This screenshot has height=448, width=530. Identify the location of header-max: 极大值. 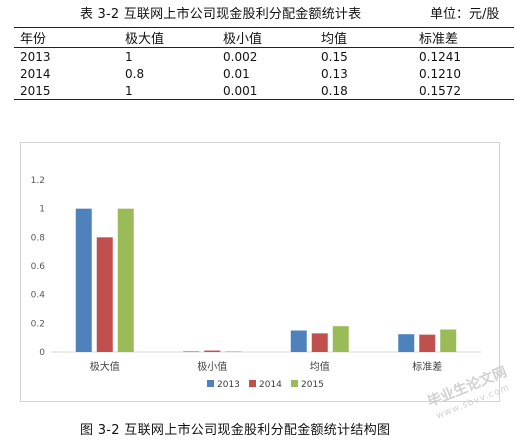
(145, 39).